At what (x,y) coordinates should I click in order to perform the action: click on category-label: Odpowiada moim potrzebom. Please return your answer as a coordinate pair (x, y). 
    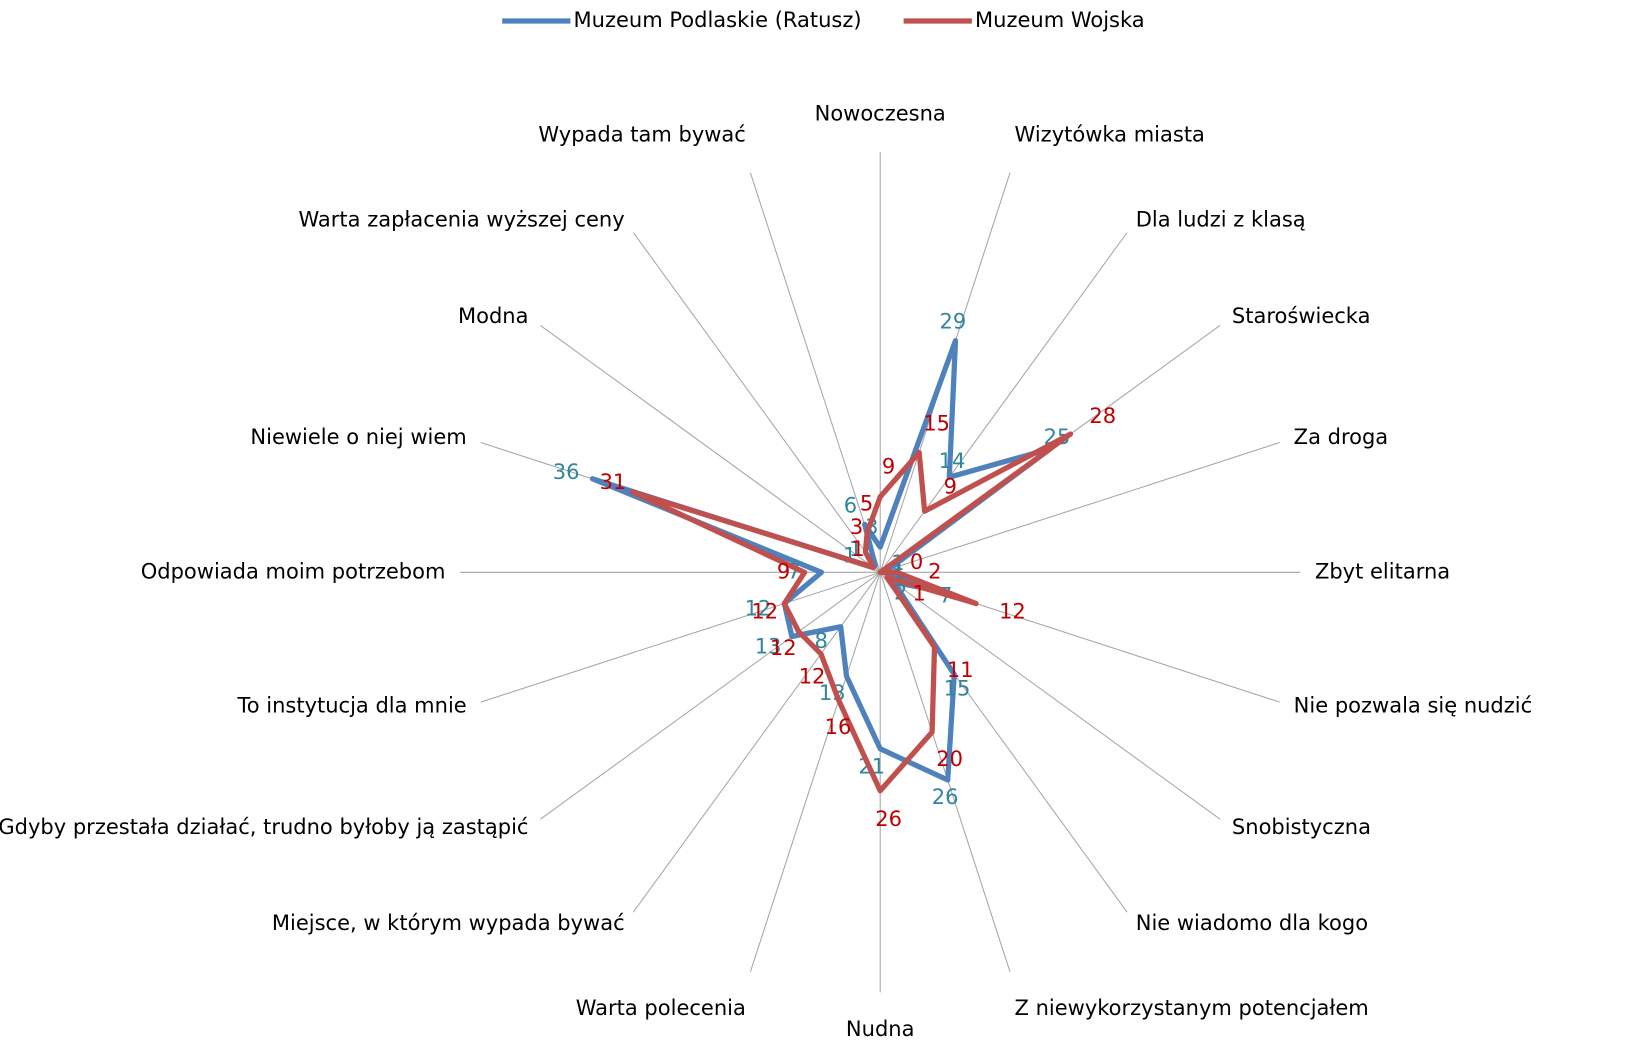
    Looking at the image, I should click on (293, 571).